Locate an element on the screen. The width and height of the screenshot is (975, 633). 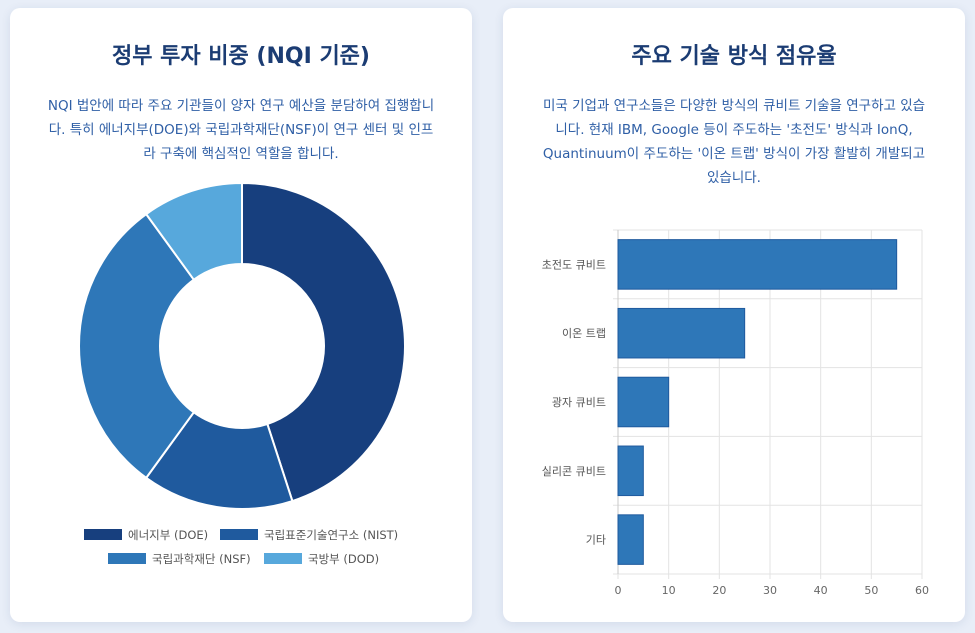
legend-label: 국립과학재단 (NSF) is located at coordinates (201, 559).